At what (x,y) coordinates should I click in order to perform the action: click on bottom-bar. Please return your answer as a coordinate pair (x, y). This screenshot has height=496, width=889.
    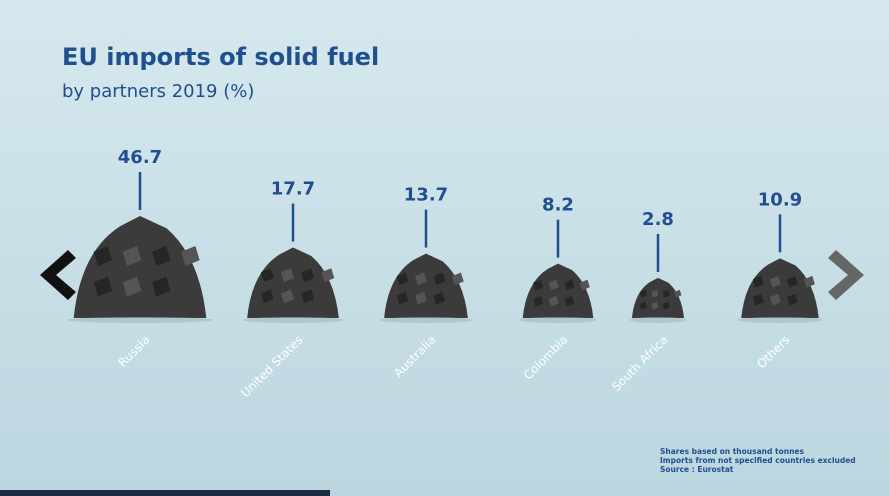
    Looking at the image, I should click on (165, 493).